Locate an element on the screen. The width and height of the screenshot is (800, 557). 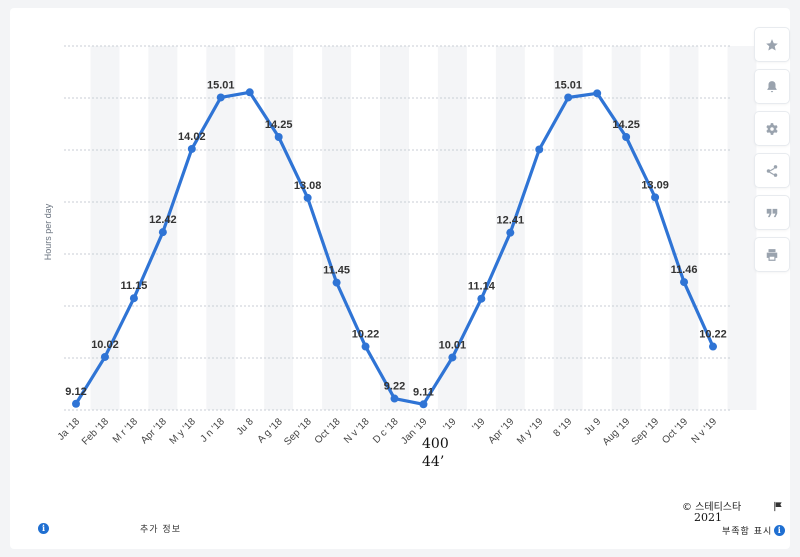
data-label: 10.01 is located at coordinates (453, 345).